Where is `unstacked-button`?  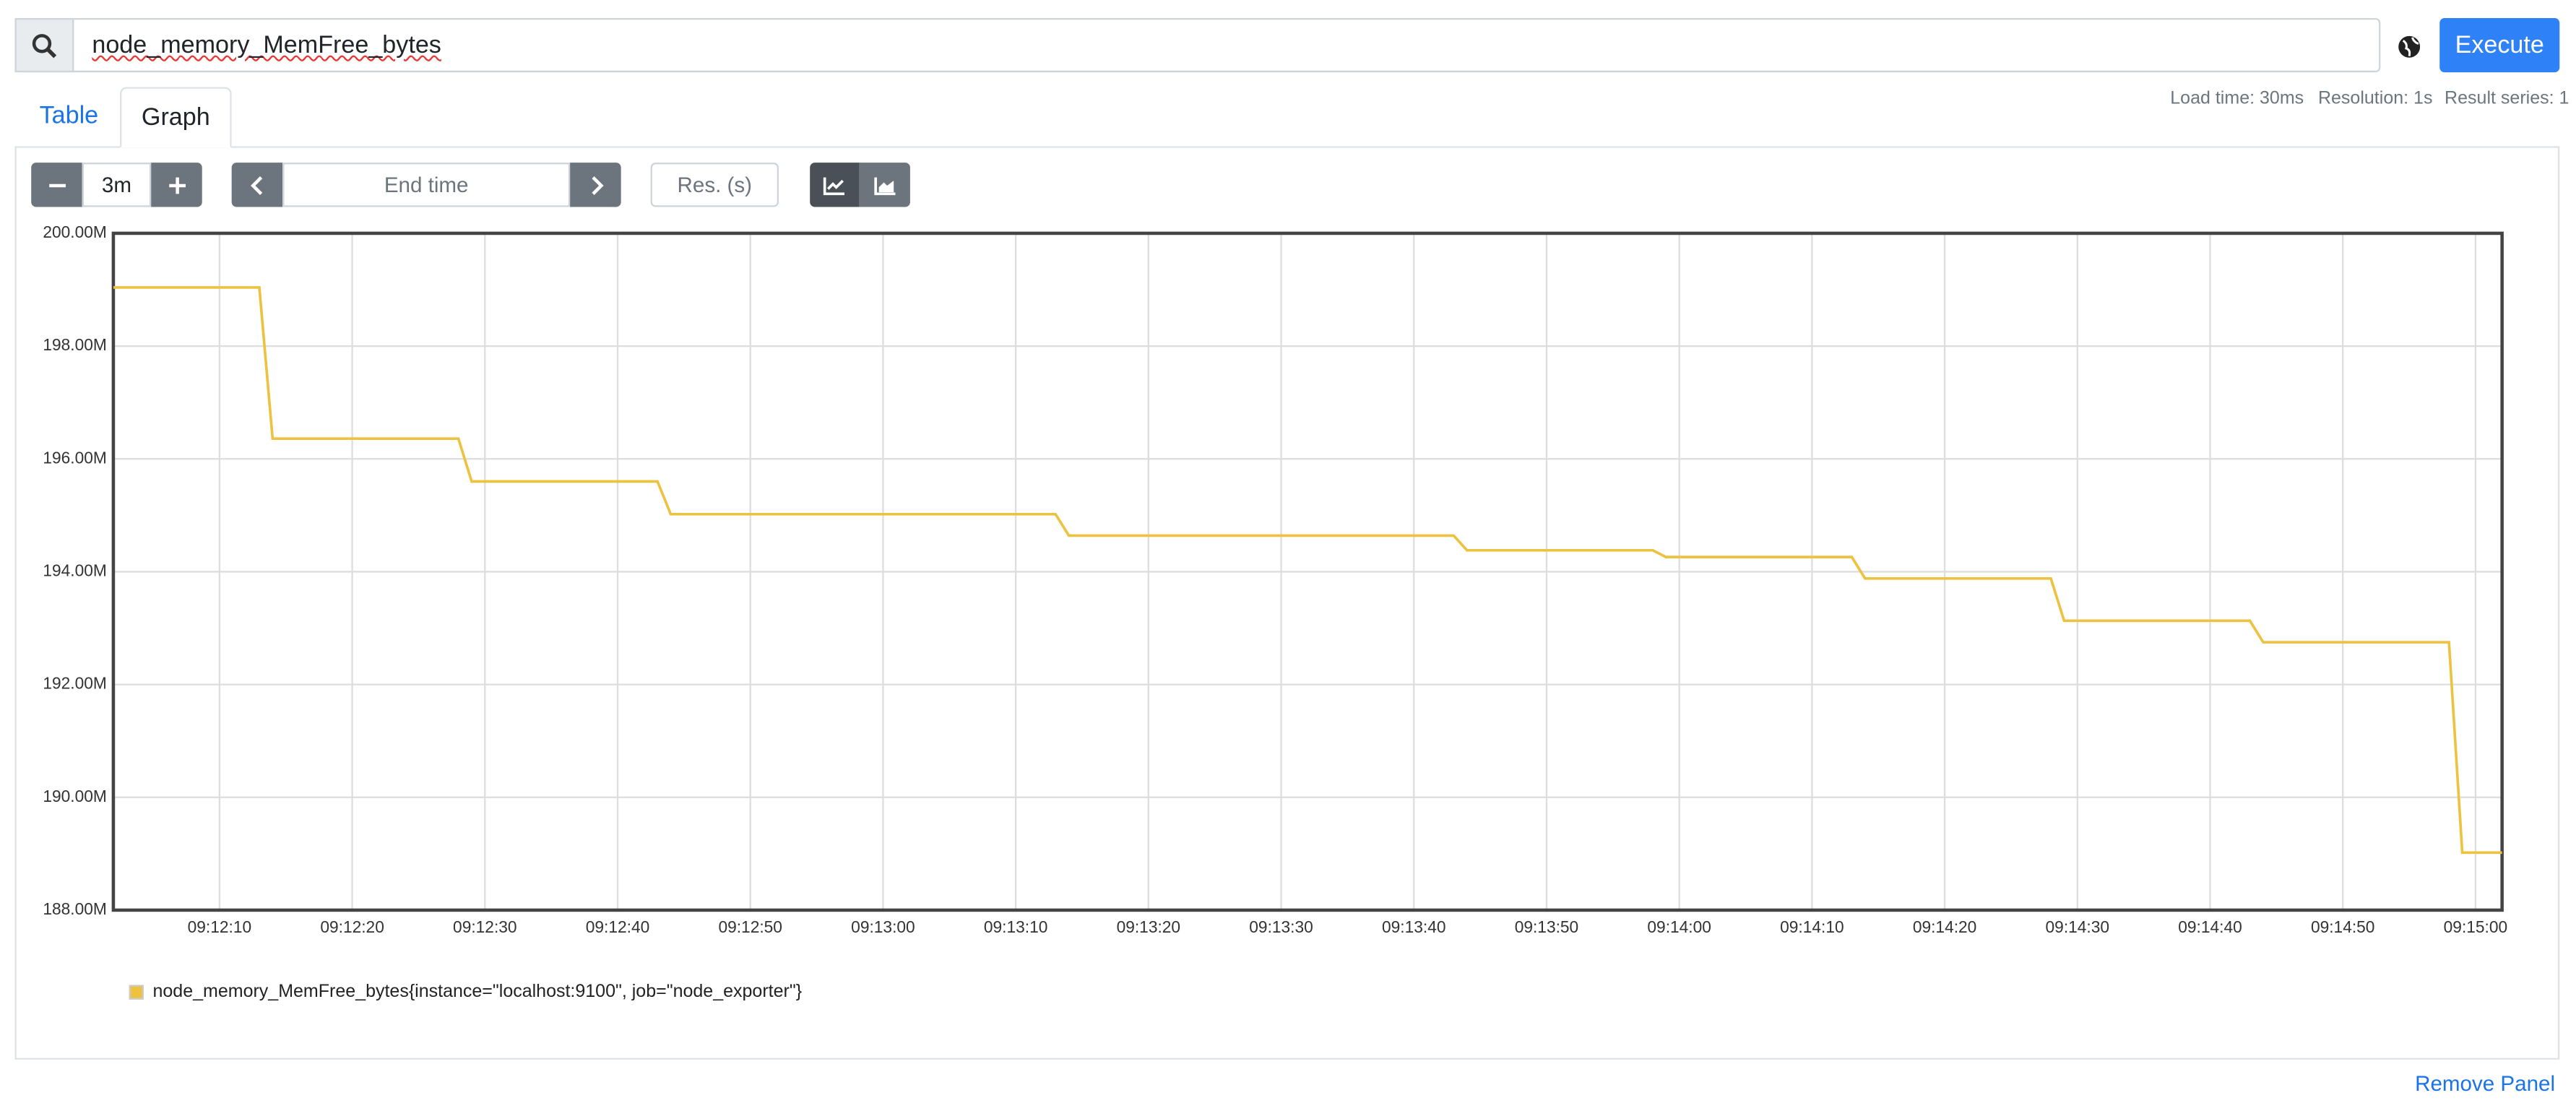
unstacked-button is located at coordinates (835, 185).